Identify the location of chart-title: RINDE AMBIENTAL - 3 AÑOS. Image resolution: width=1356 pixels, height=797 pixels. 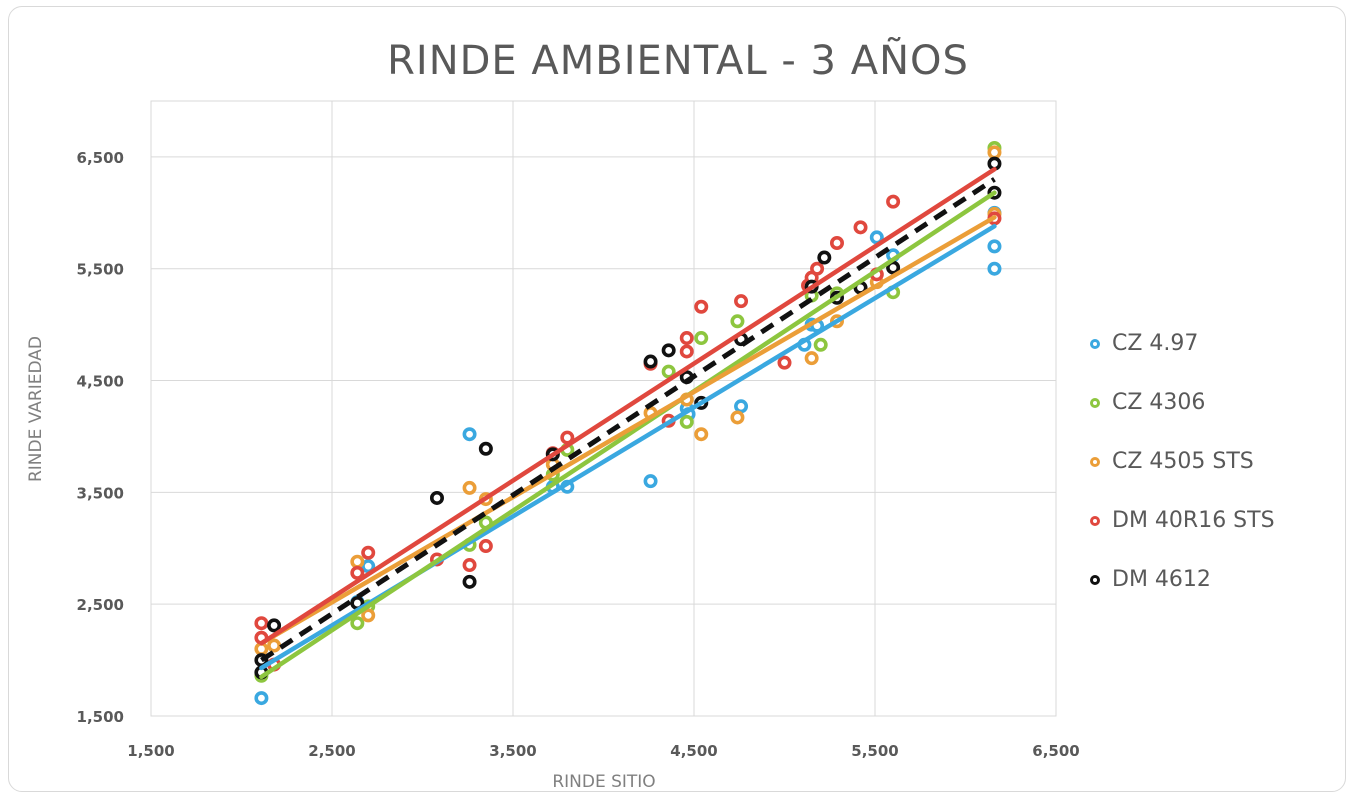
(678, 61).